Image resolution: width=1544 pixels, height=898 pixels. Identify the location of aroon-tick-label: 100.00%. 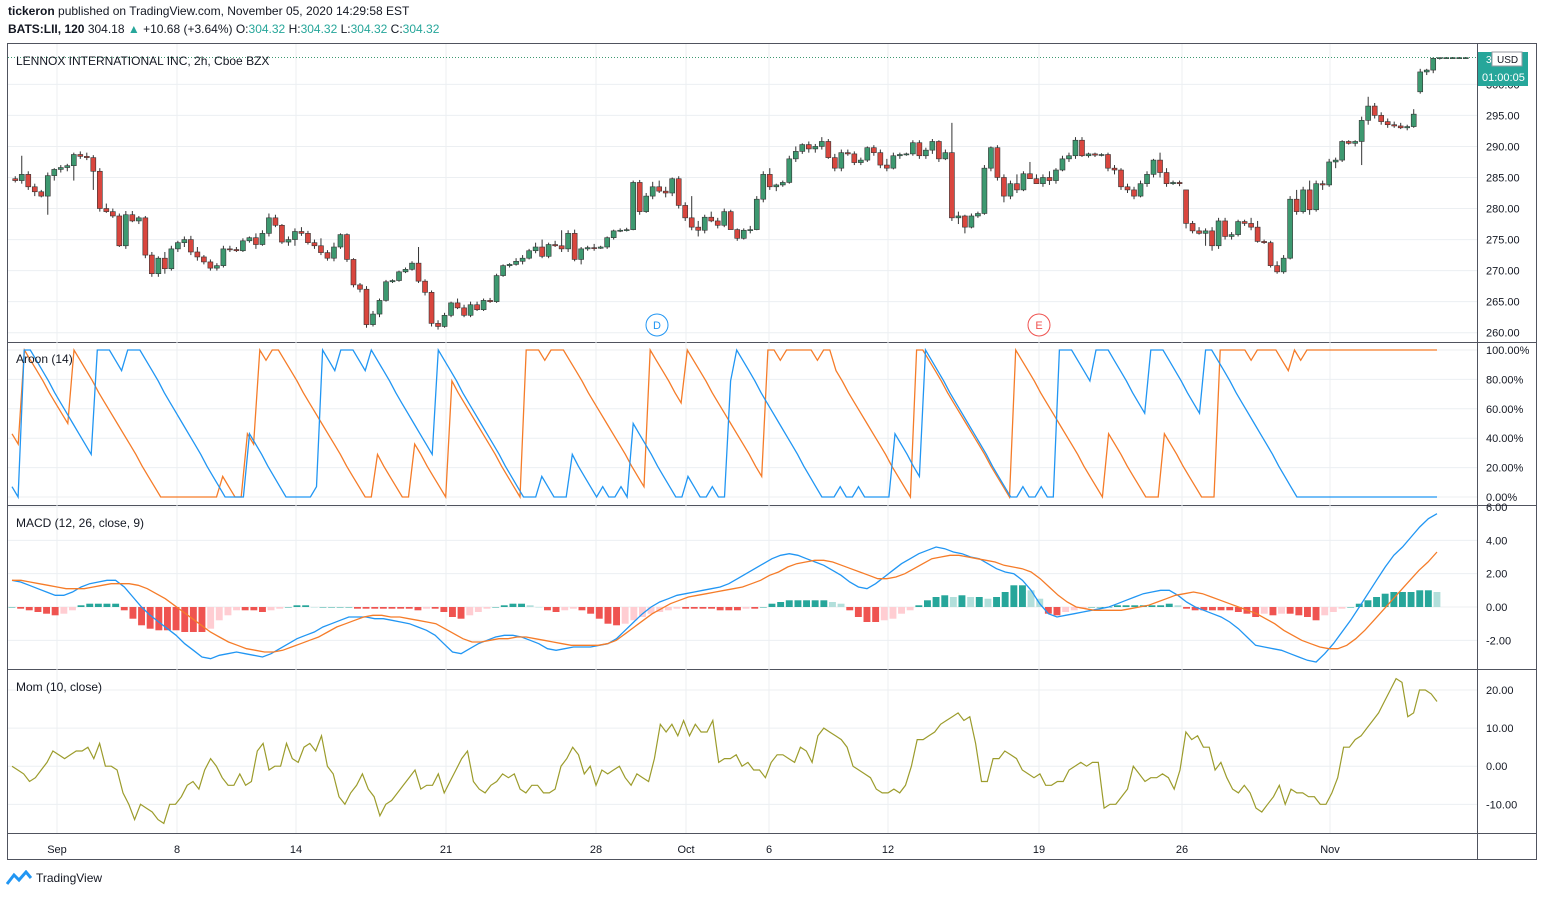
(1508, 351).